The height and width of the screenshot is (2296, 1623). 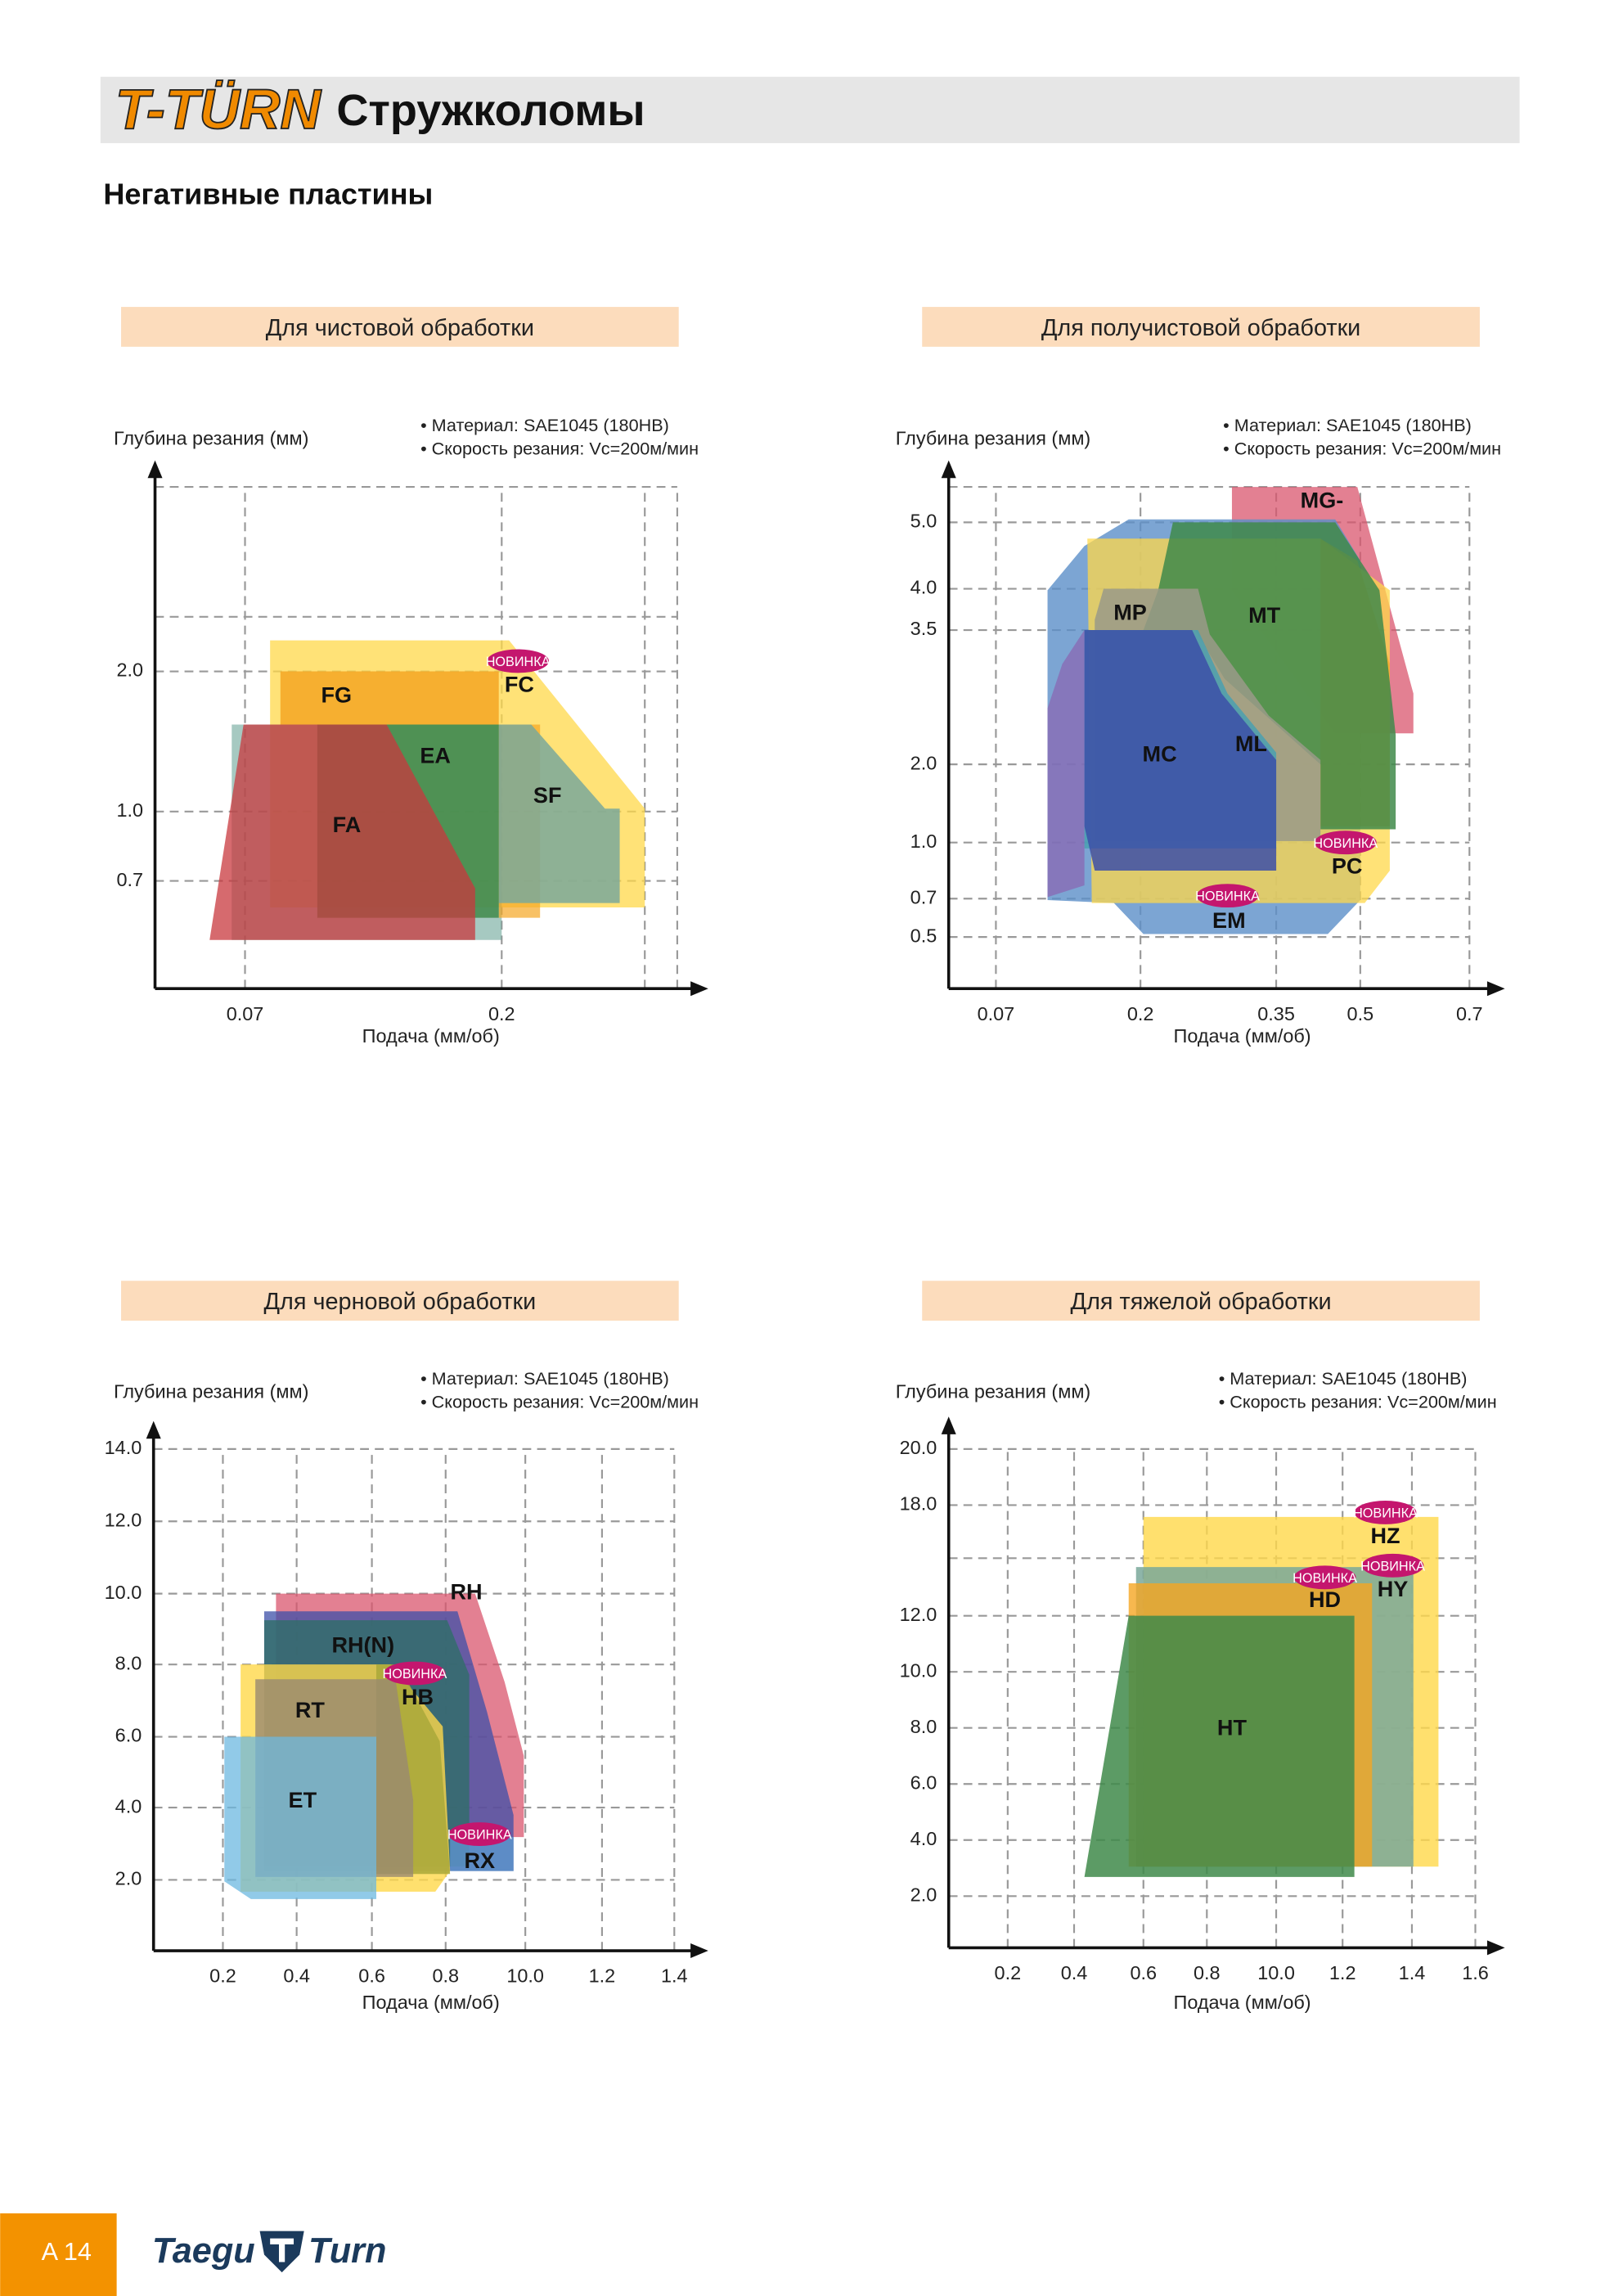 What do you see at coordinates (337, 694) in the screenshot?
I see `region-label: FG` at bounding box center [337, 694].